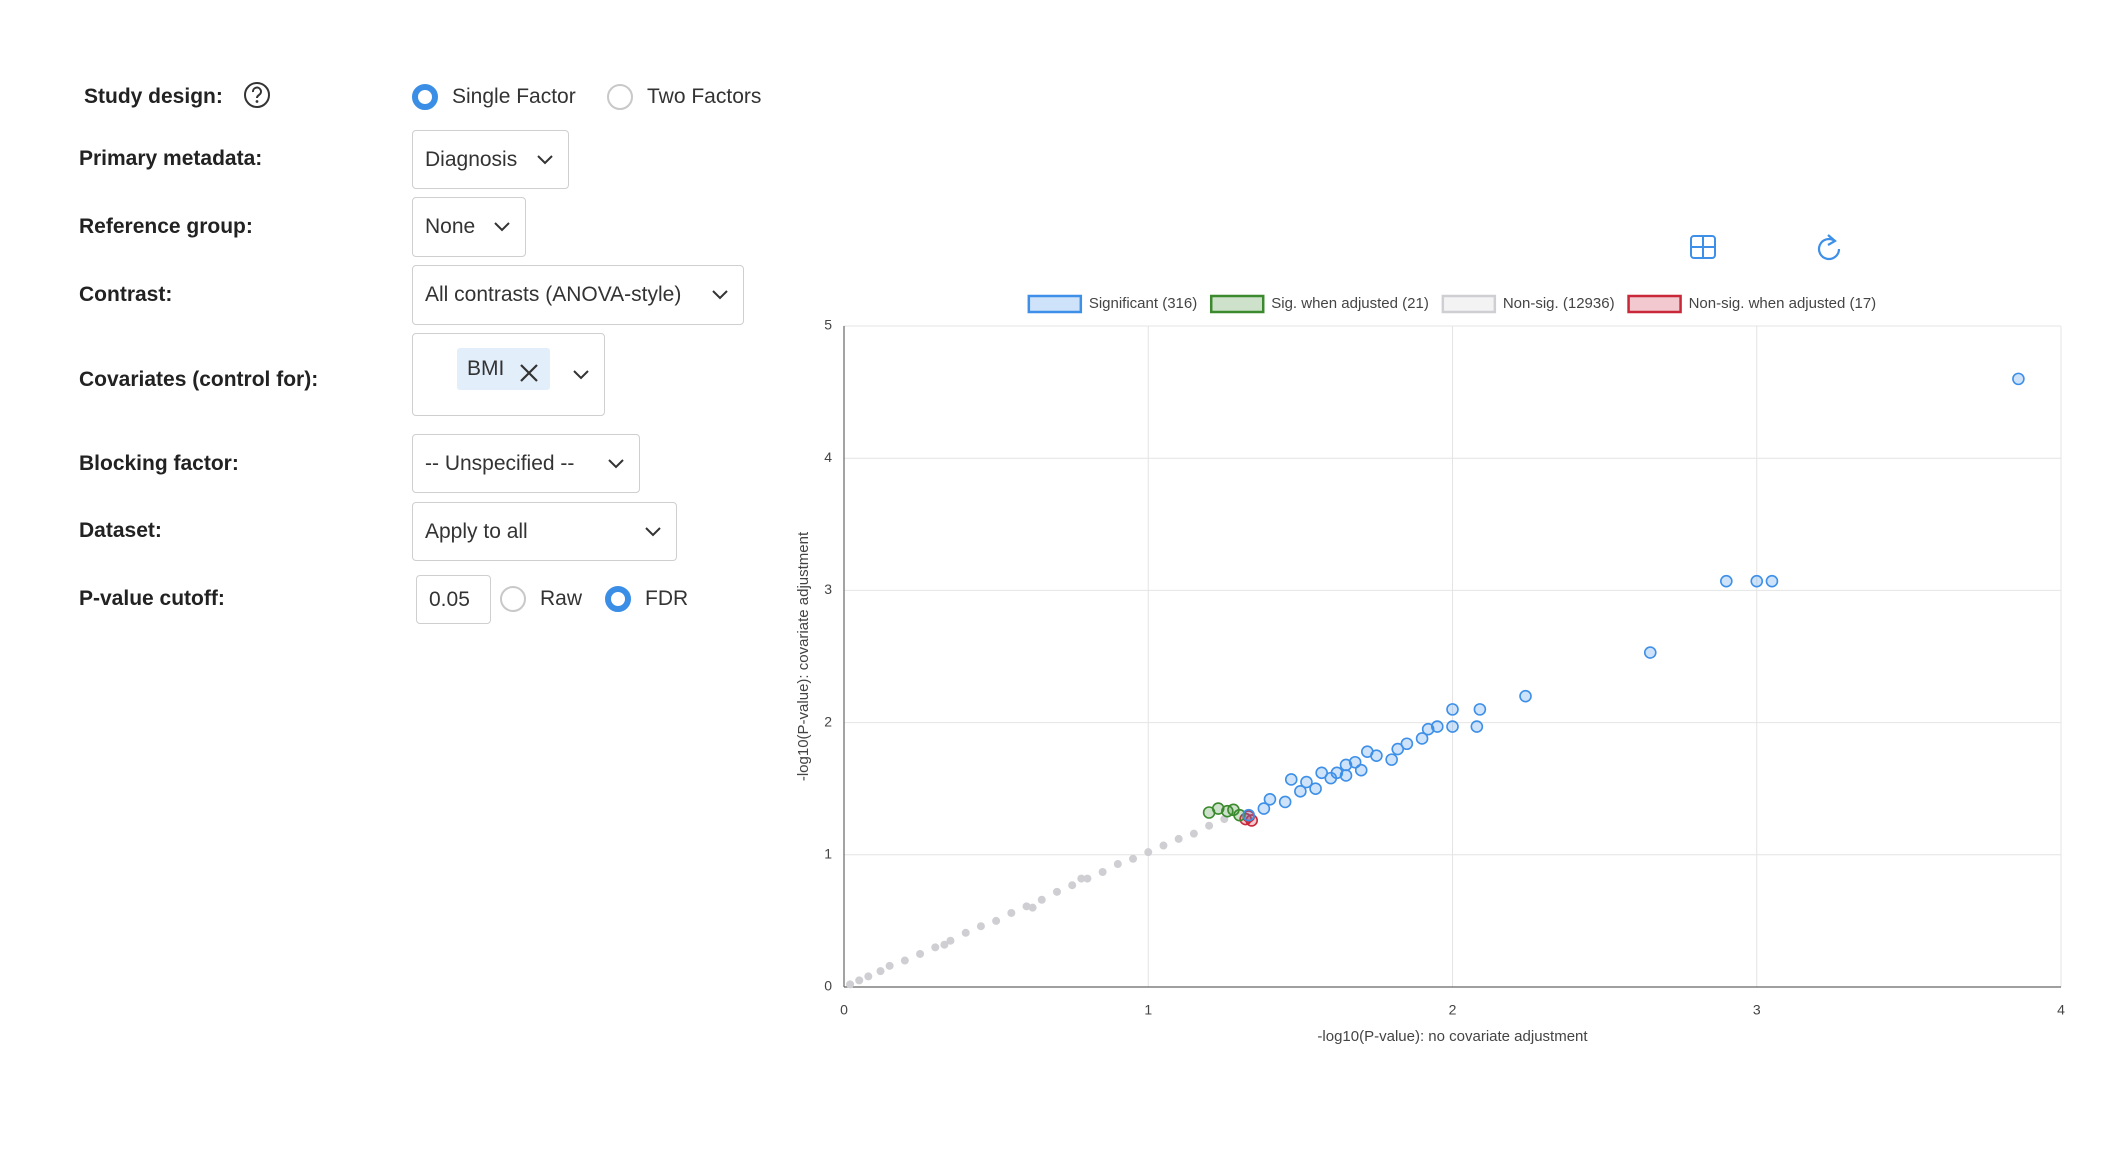 This screenshot has height=1154, width=2116. I want to click on select: All contrasts (ANOVA-style), so click(578, 295).